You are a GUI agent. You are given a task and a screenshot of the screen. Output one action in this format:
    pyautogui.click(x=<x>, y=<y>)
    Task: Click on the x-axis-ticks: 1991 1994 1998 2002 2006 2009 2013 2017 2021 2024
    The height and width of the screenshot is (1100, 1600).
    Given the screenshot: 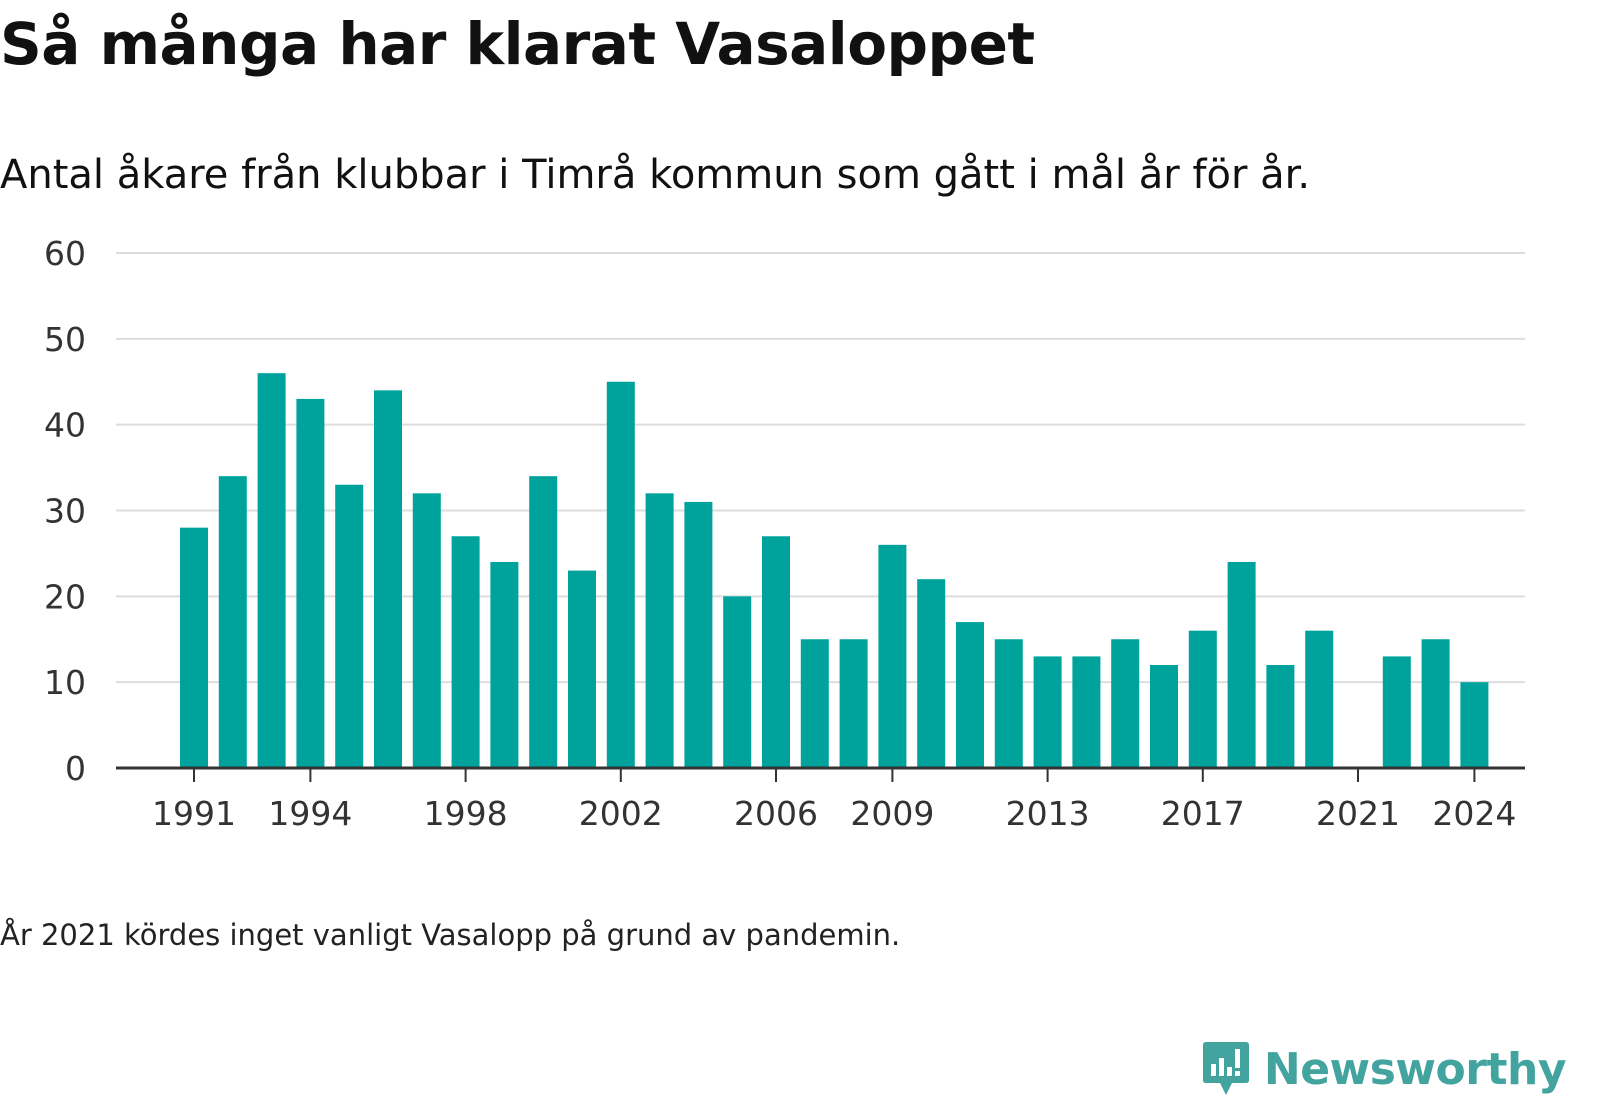 What is the action you would take?
    pyautogui.click(x=834, y=800)
    